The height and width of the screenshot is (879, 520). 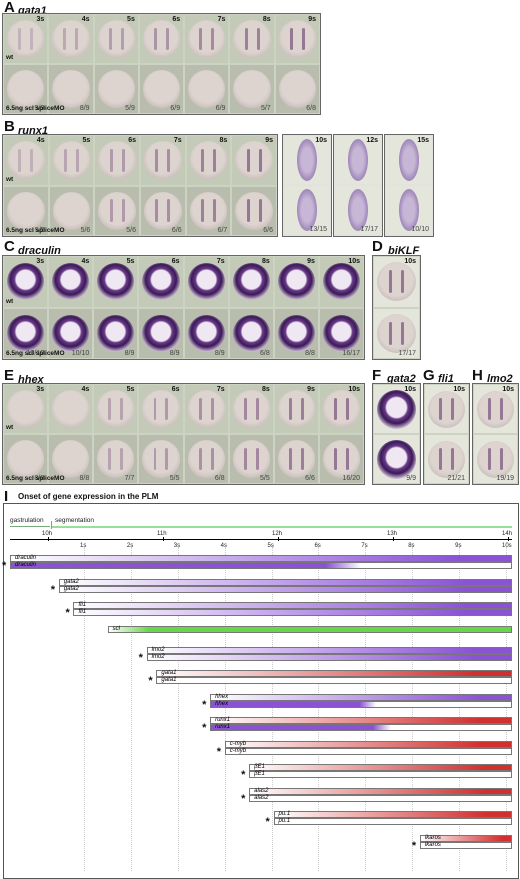 What do you see at coordinates (252, 89) in the screenshot?
I see `mo-embryo-cell: 5/7` at bounding box center [252, 89].